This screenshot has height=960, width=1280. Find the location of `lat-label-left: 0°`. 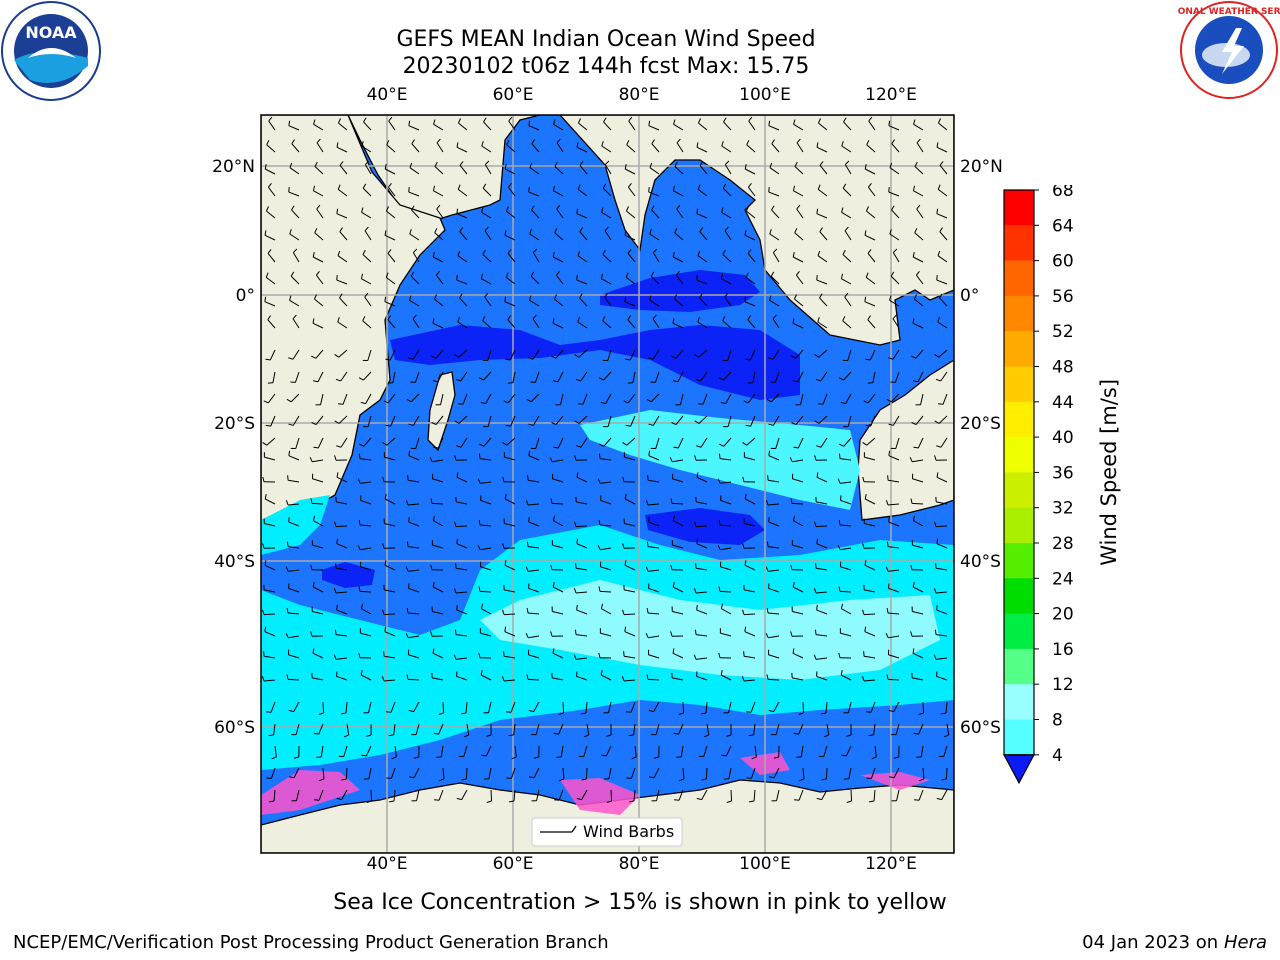

lat-label-left: 0° is located at coordinates (245, 296).